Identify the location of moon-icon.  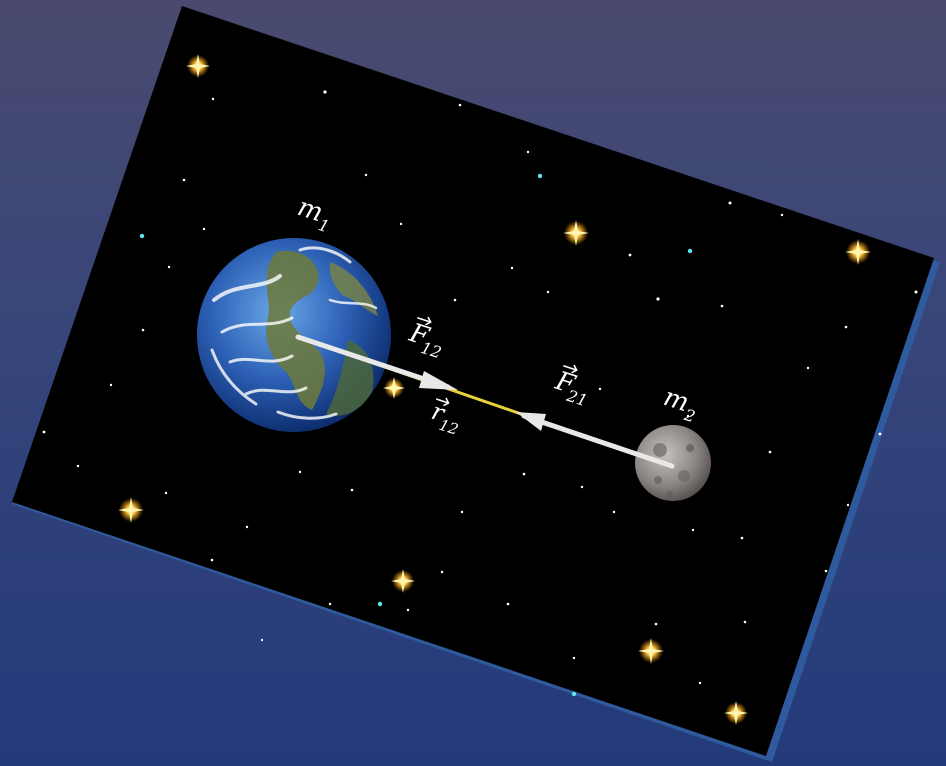
(673, 463).